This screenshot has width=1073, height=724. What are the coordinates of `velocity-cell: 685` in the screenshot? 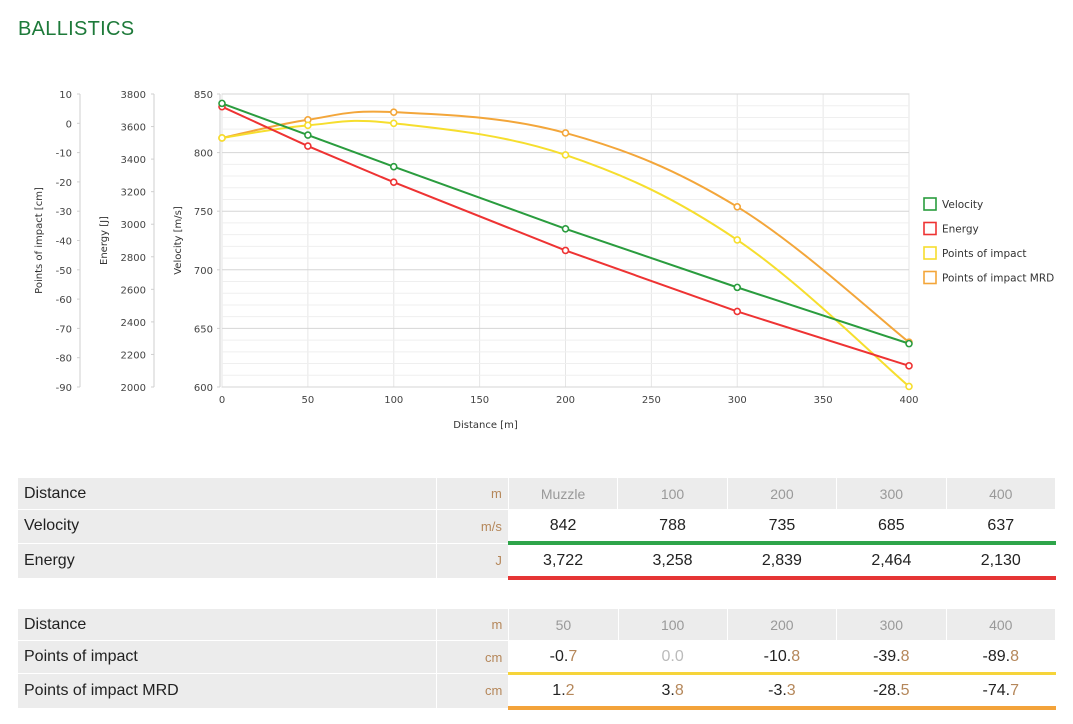 It's located at (891, 527).